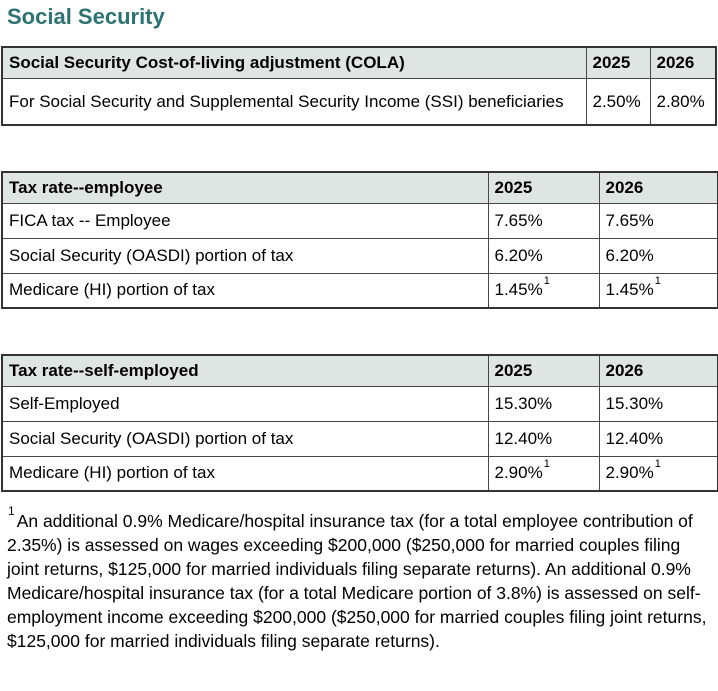 The width and height of the screenshot is (718, 691). I want to click on employee-header-2025: 2025, so click(543, 187).